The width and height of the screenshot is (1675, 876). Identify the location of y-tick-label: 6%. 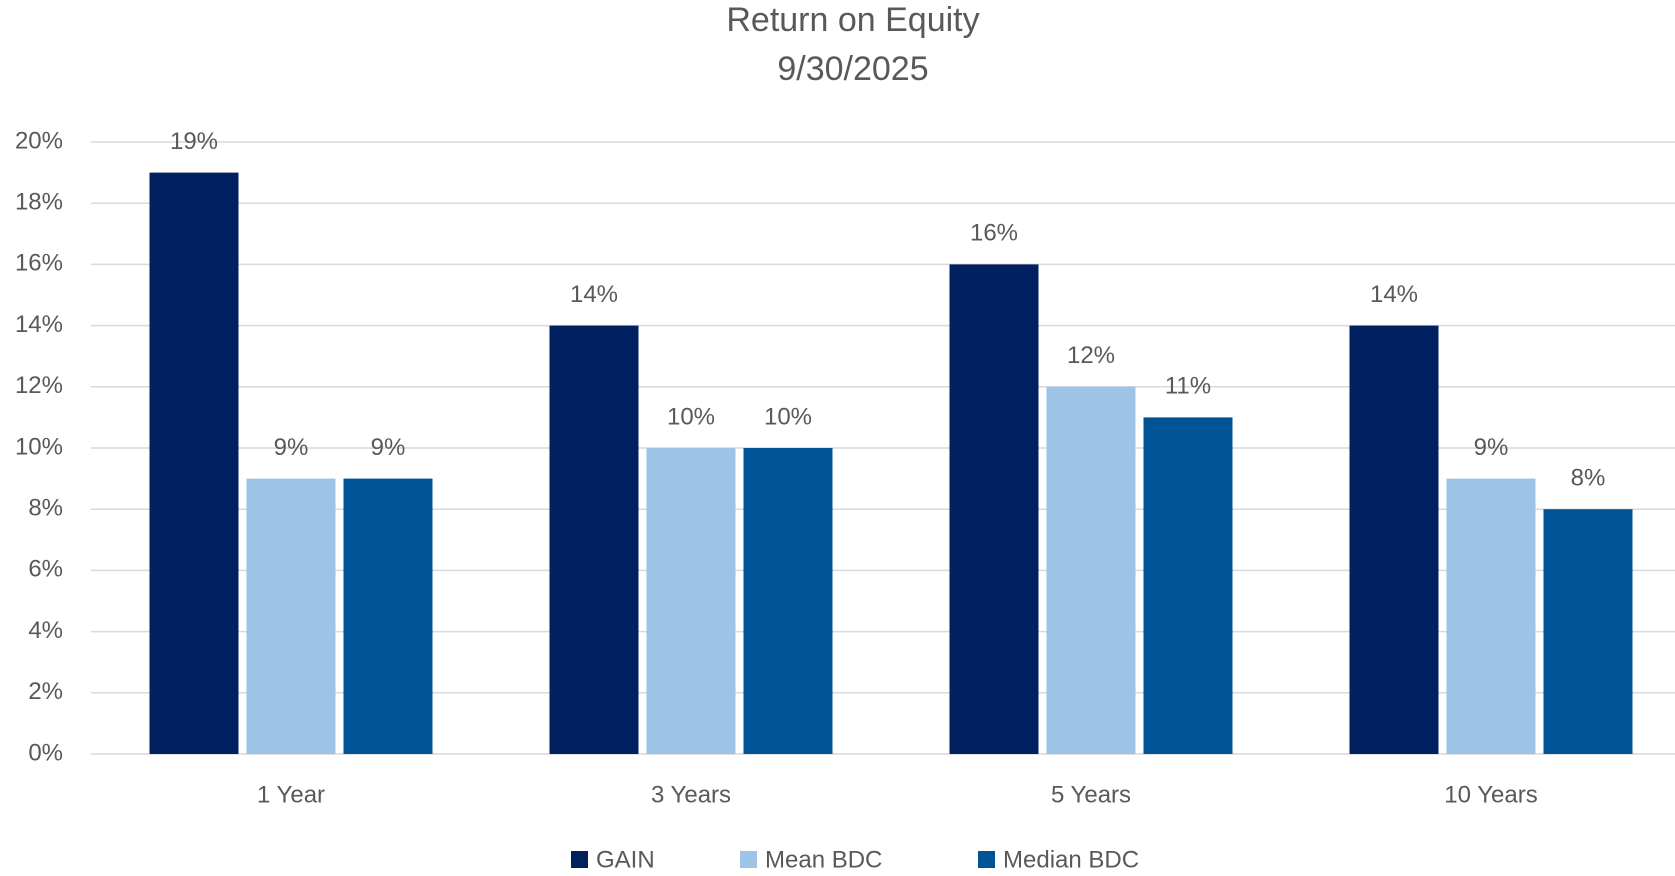
(45, 569).